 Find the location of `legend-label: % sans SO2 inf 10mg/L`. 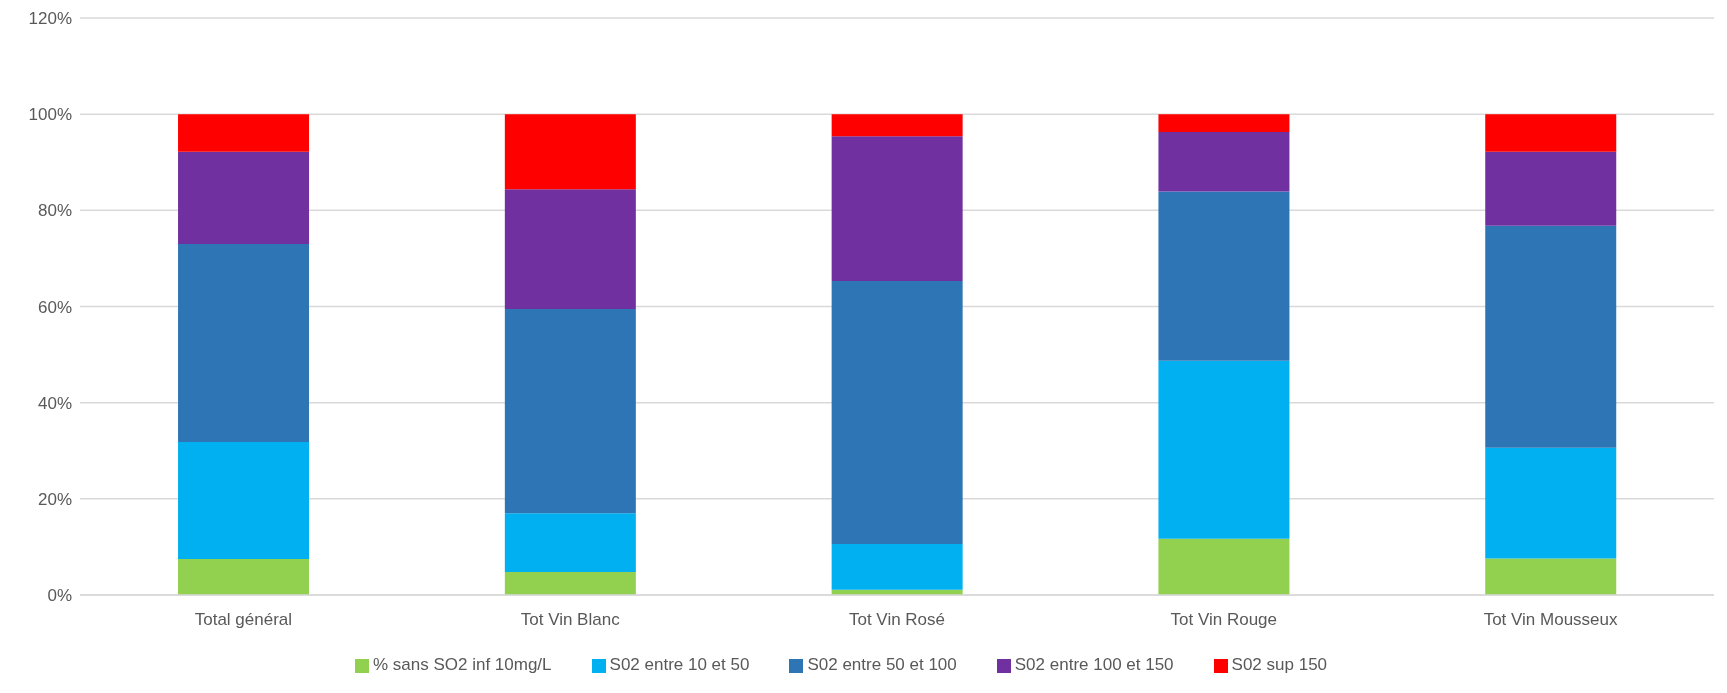

legend-label: % sans SO2 inf 10mg/L is located at coordinates (462, 664).